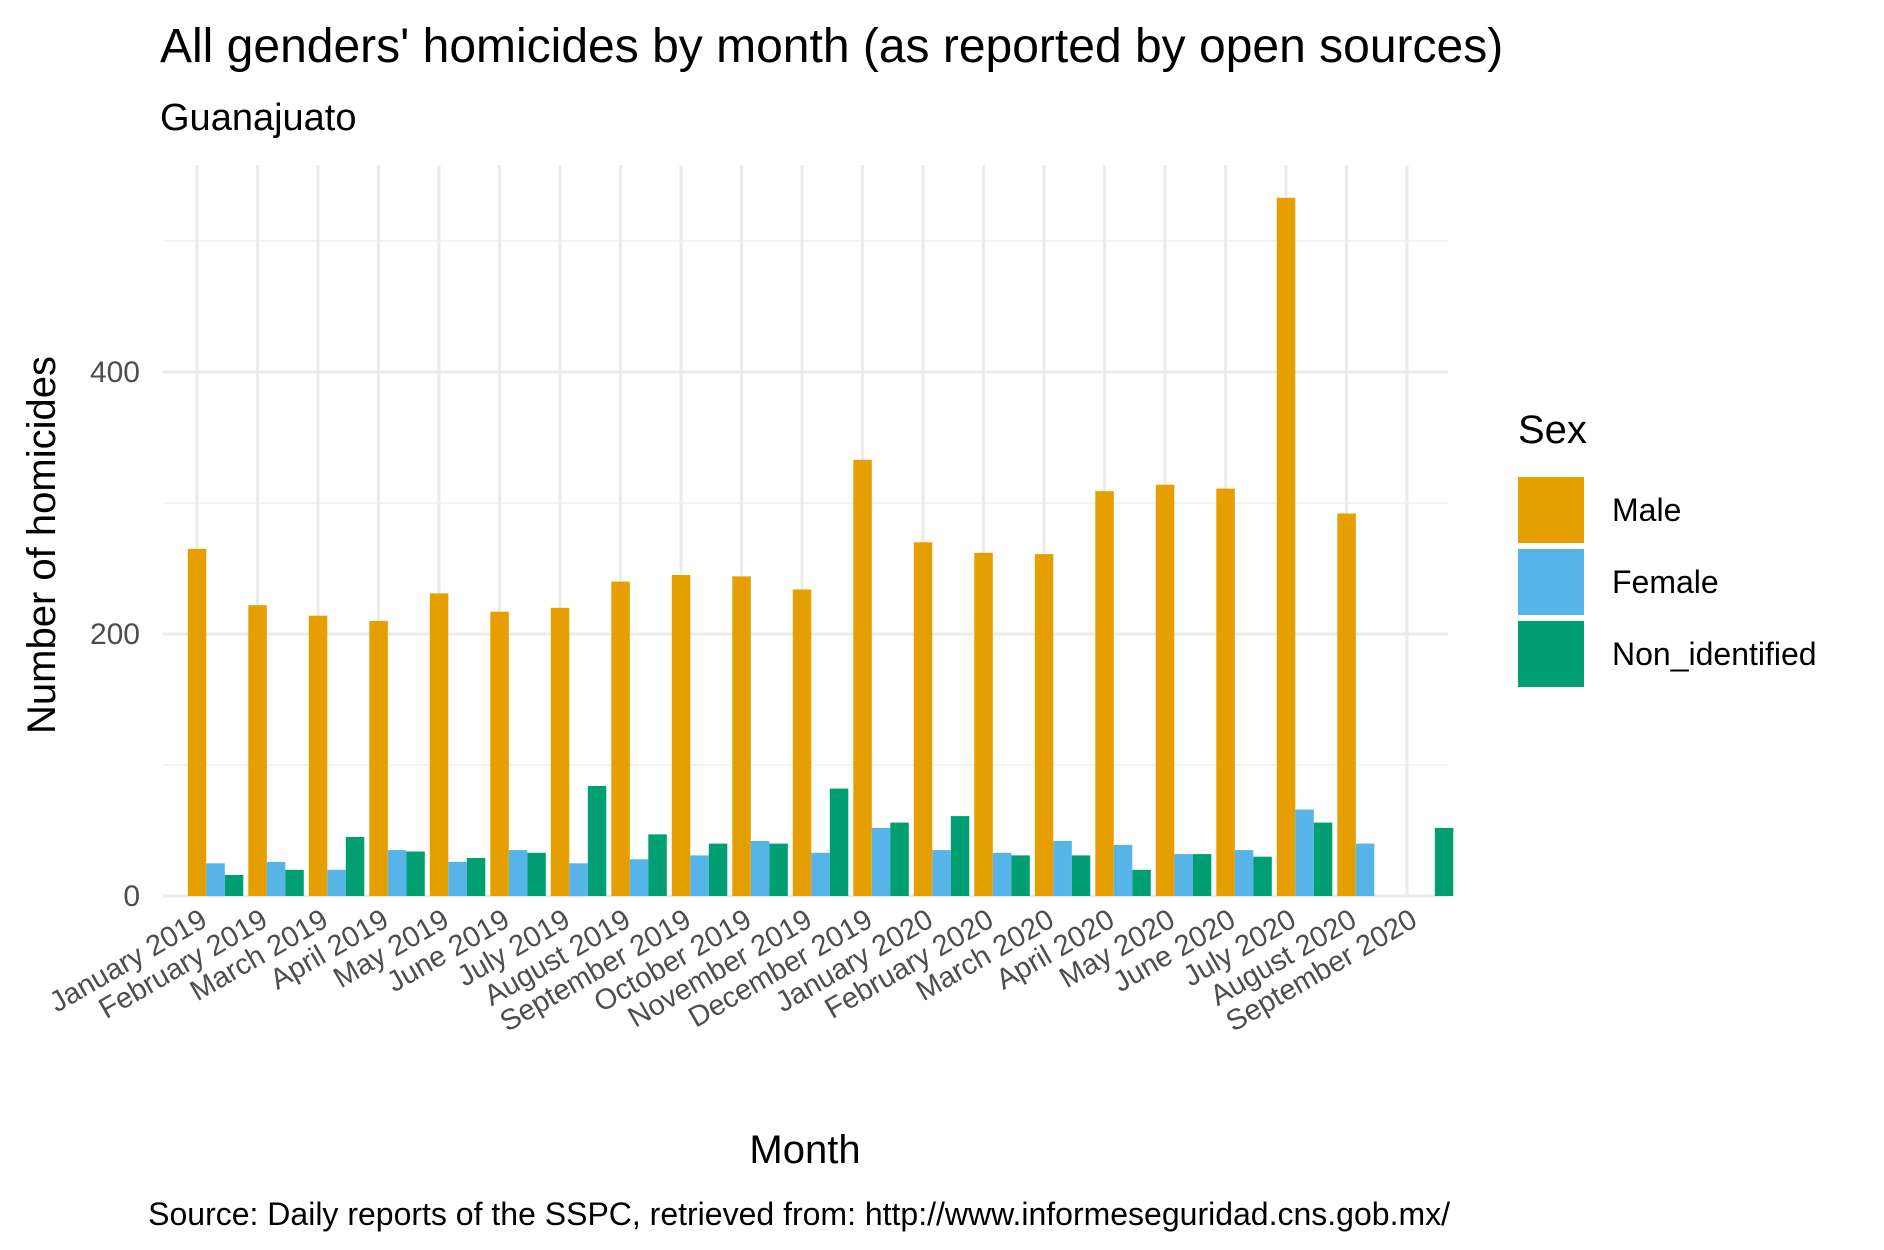  I want to click on bar-male-april-2019, so click(378, 758).